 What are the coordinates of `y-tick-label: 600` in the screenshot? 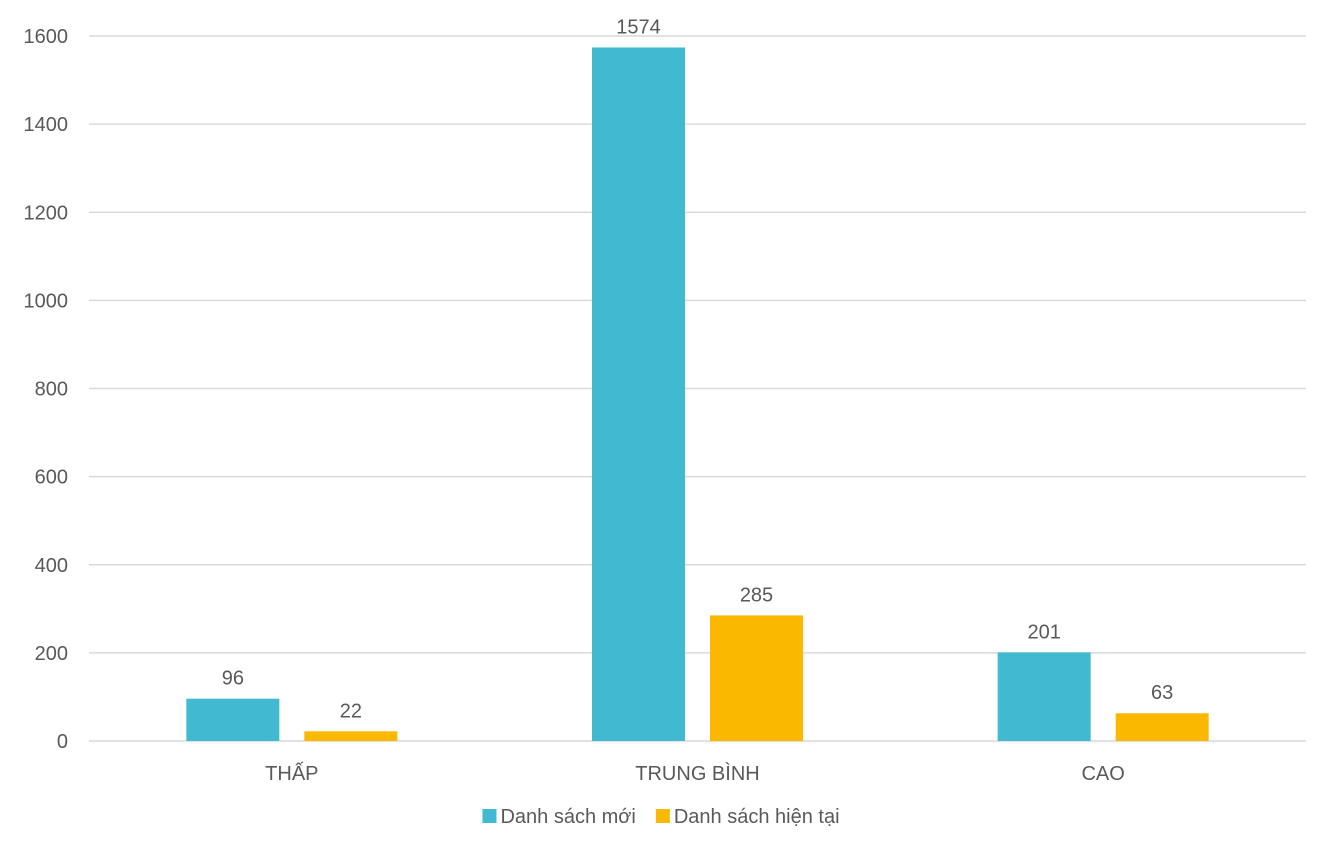 It's located at (51, 478).